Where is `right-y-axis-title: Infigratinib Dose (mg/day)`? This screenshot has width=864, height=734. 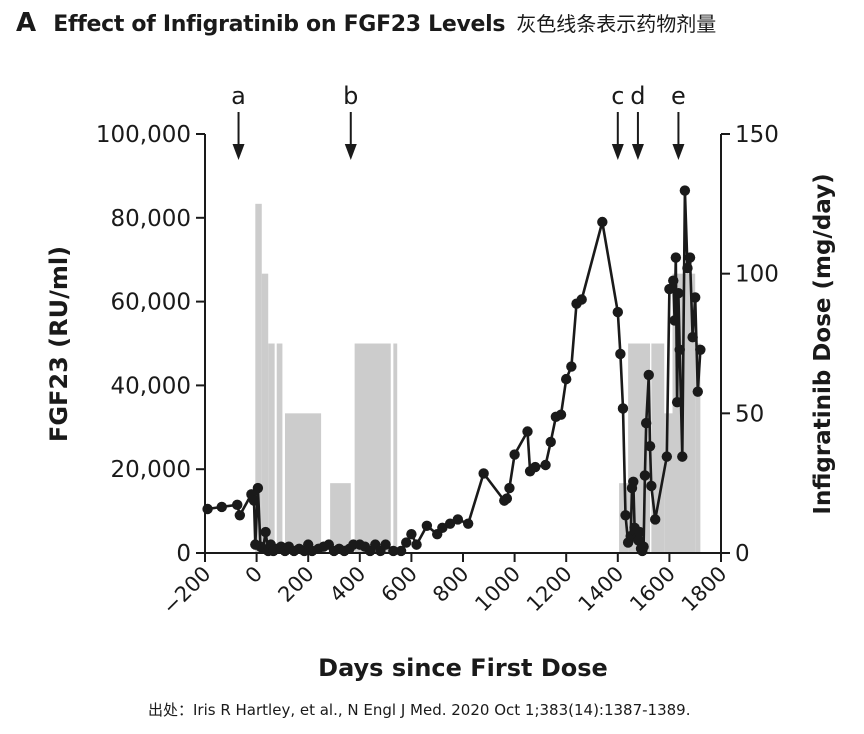
right-y-axis-title: Infigratinib Dose (mg/day) is located at coordinates (823, 343).